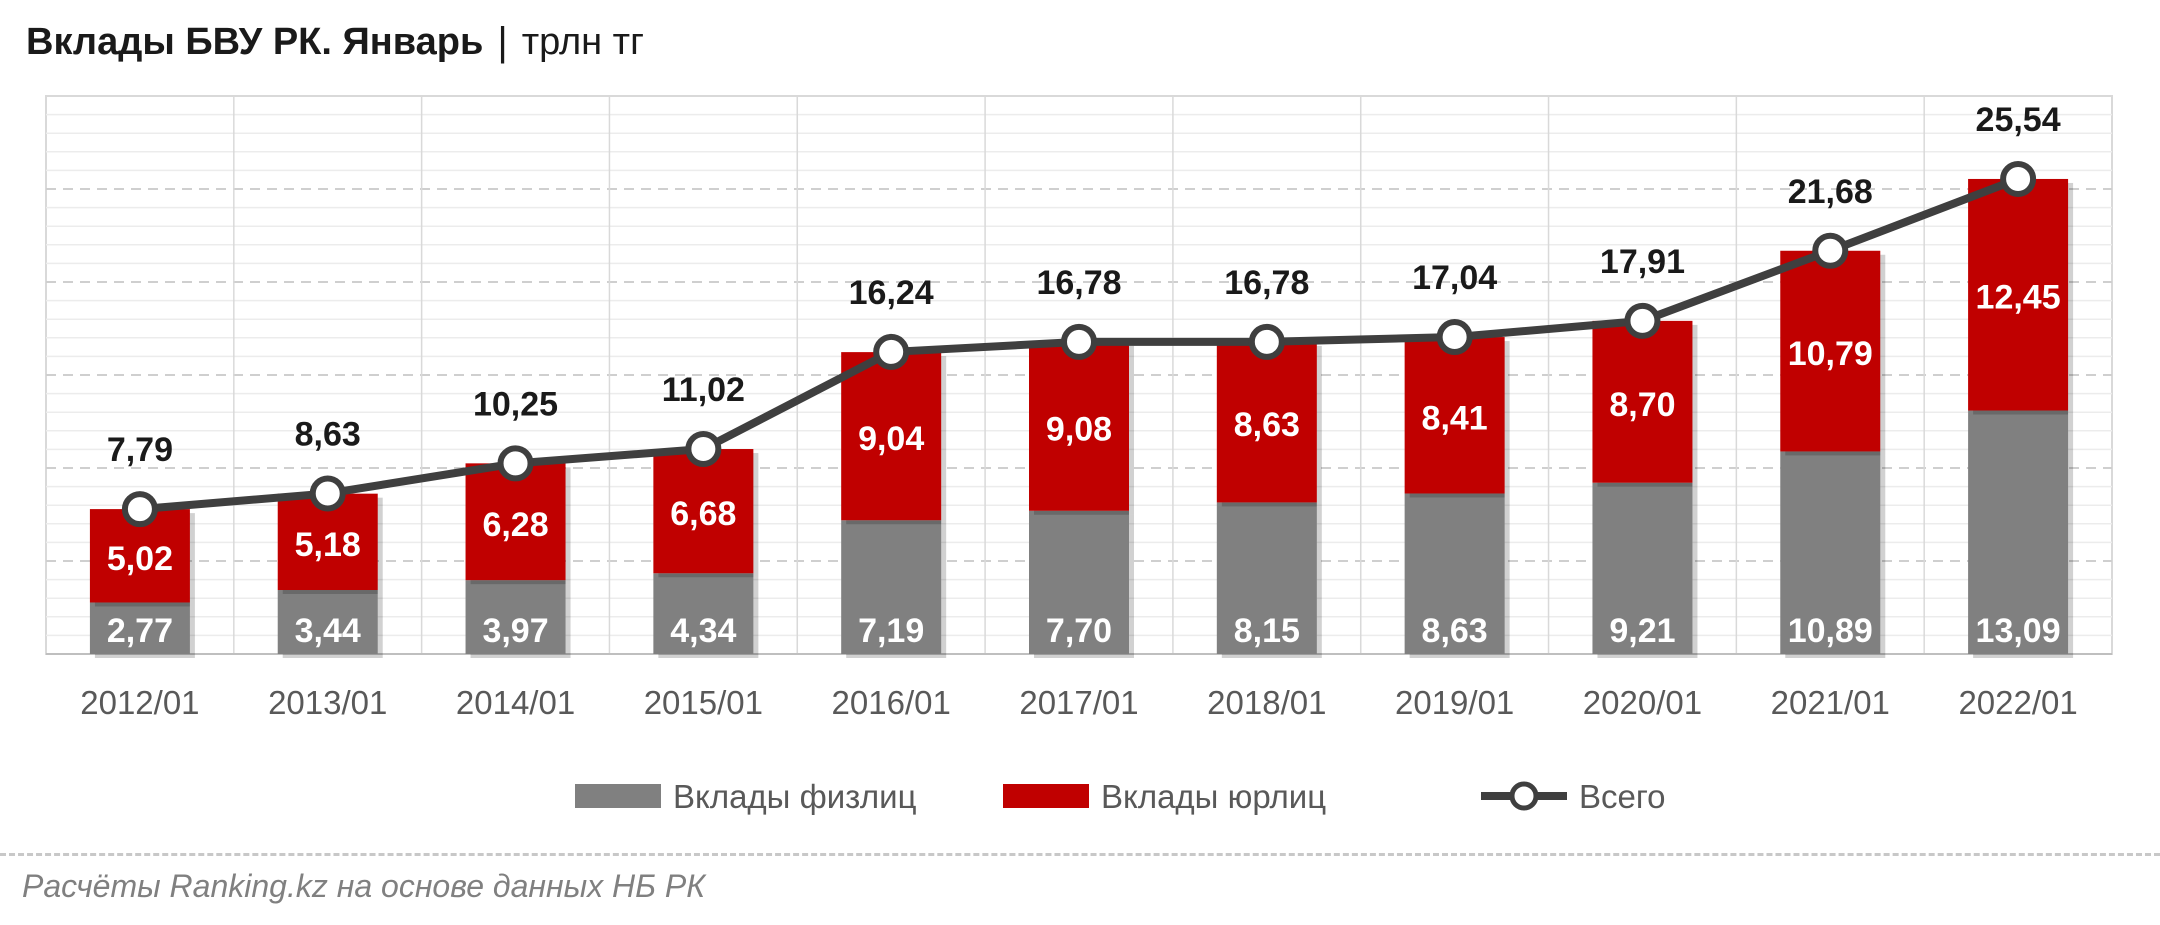 This screenshot has width=2160, height=925. What do you see at coordinates (1267, 631) in the screenshot?
I see `label-individuals: 8,15` at bounding box center [1267, 631].